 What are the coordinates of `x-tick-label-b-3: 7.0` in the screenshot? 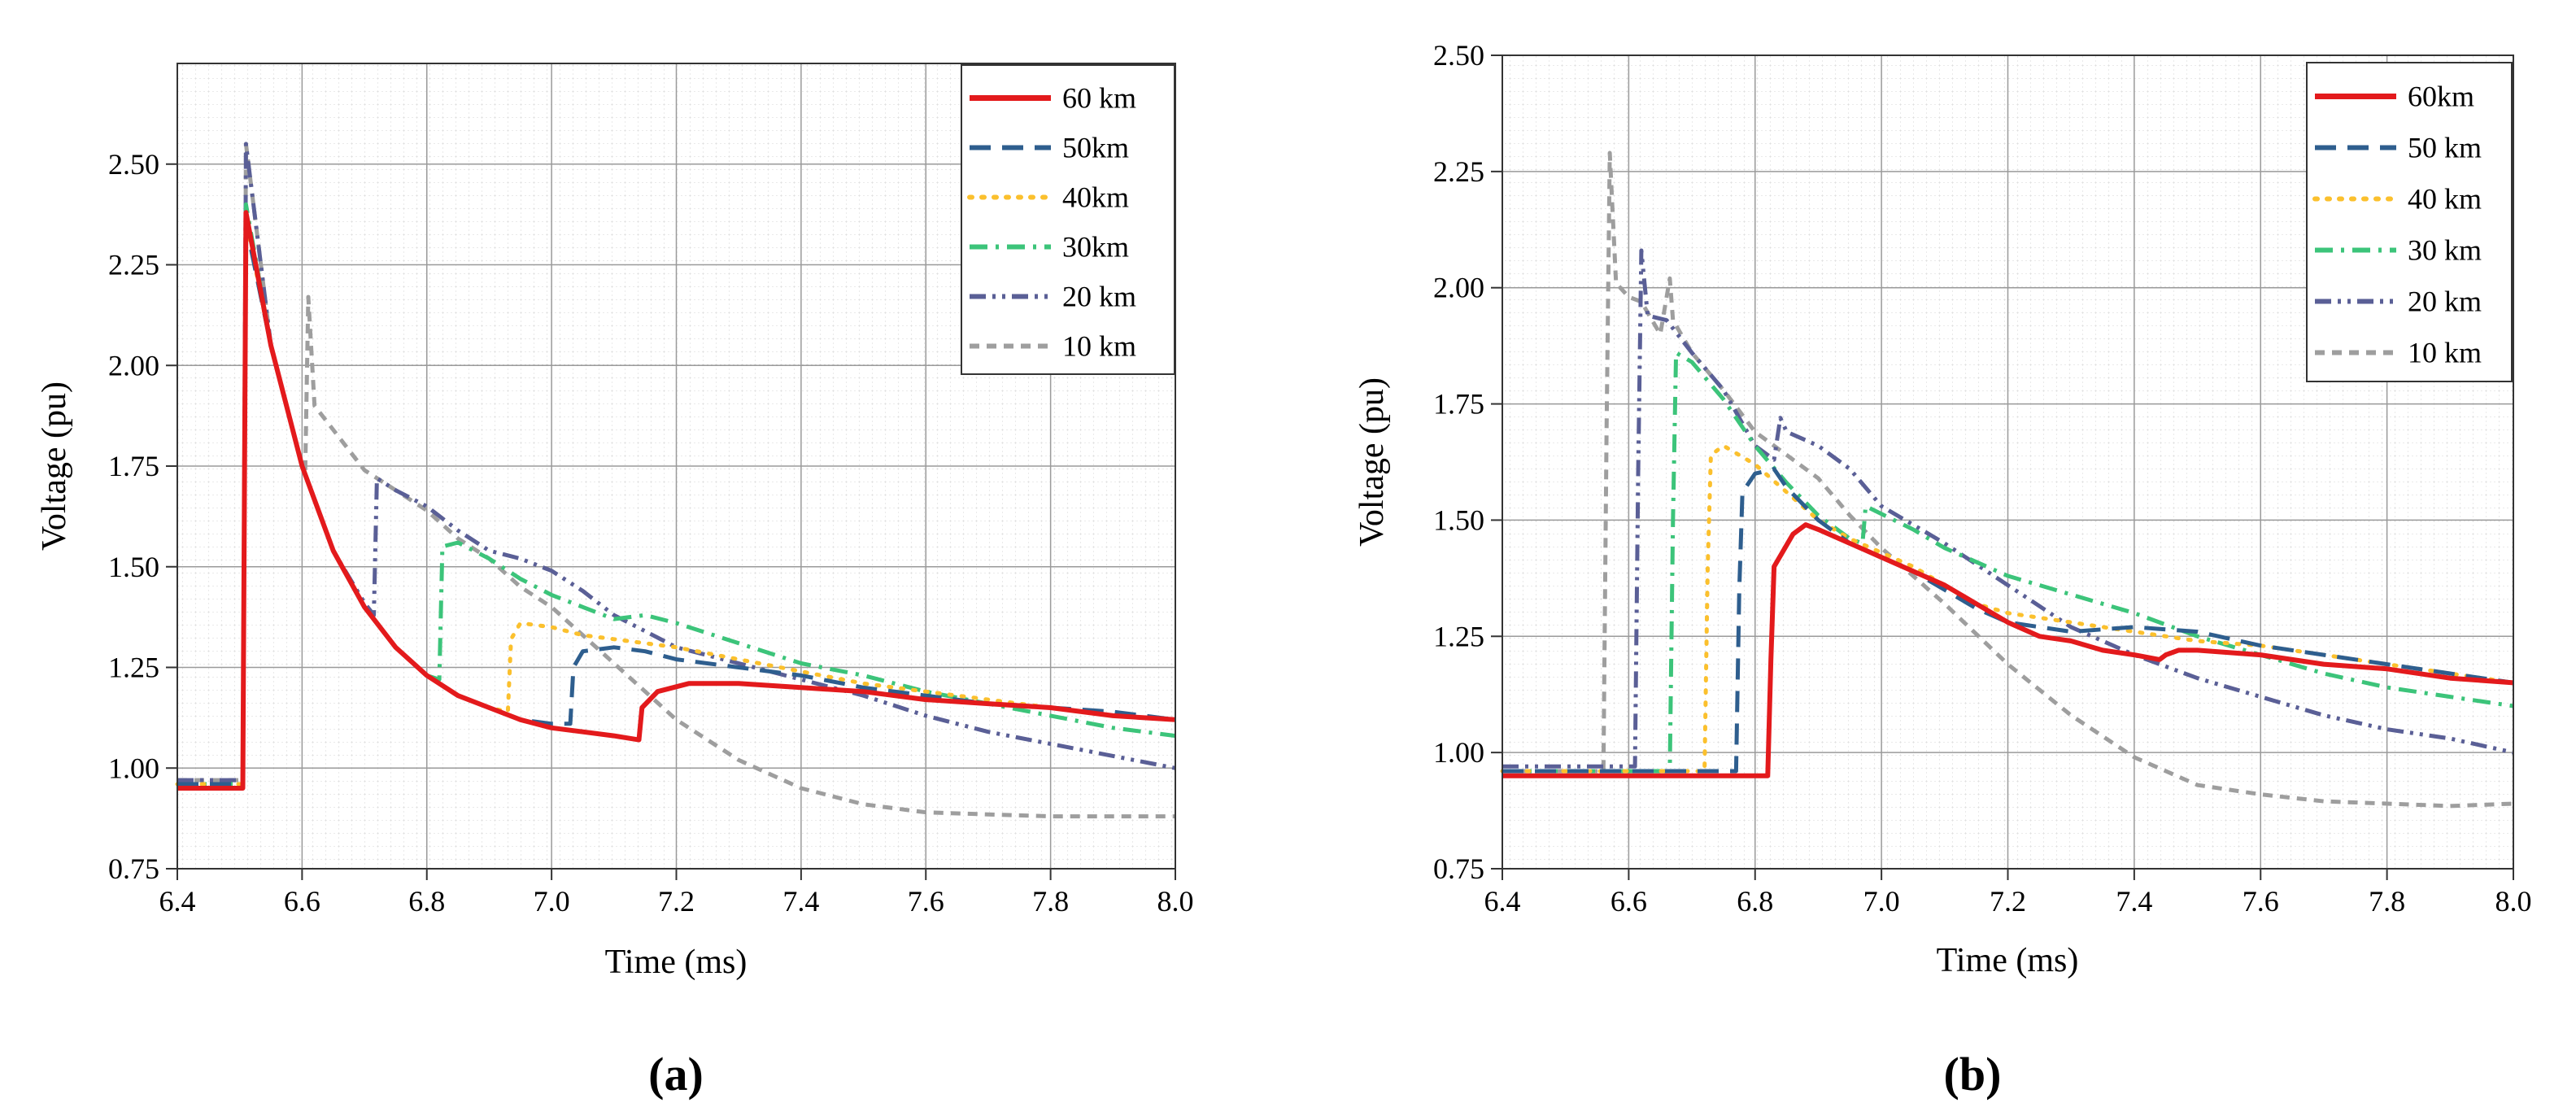 It's located at (1881, 901).